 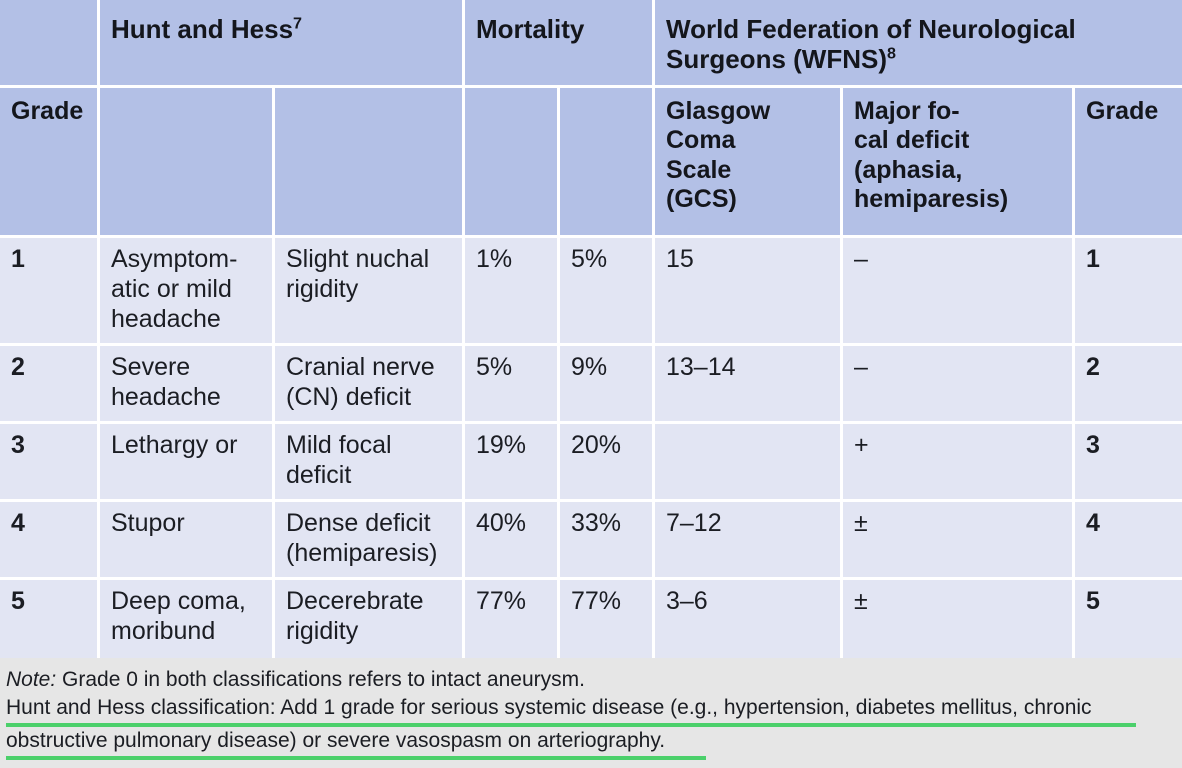 What do you see at coordinates (1128, 463) in the screenshot?
I see `cell-grade-right: 3` at bounding box center [1128, 463].